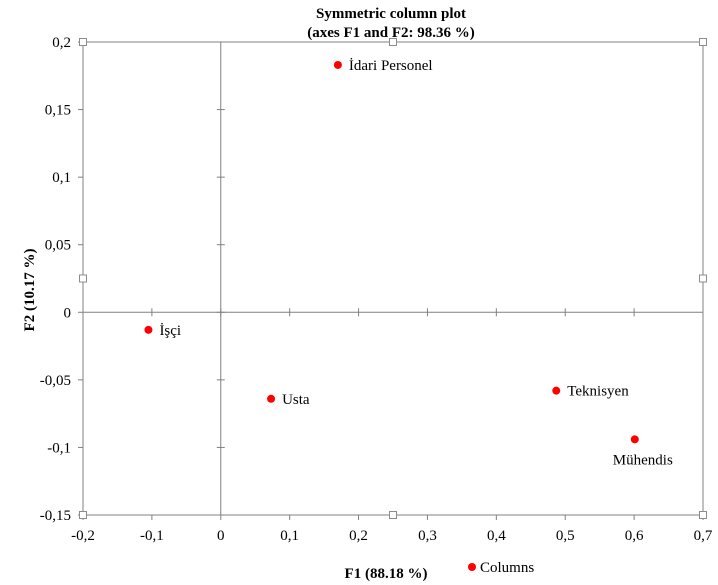 Image resolution: width=718 pixels, height=585 pixels. I want to click on chart-title: Symmetric column plot, so click(391, 14).